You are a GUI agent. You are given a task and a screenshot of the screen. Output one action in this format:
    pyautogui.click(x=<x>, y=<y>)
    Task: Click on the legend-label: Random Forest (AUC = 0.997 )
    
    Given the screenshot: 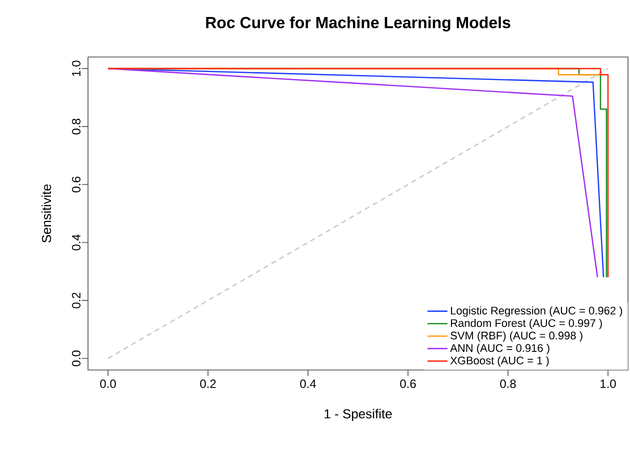 What is the action you would take?
    pyautogui.click(x=526, y=324)
    